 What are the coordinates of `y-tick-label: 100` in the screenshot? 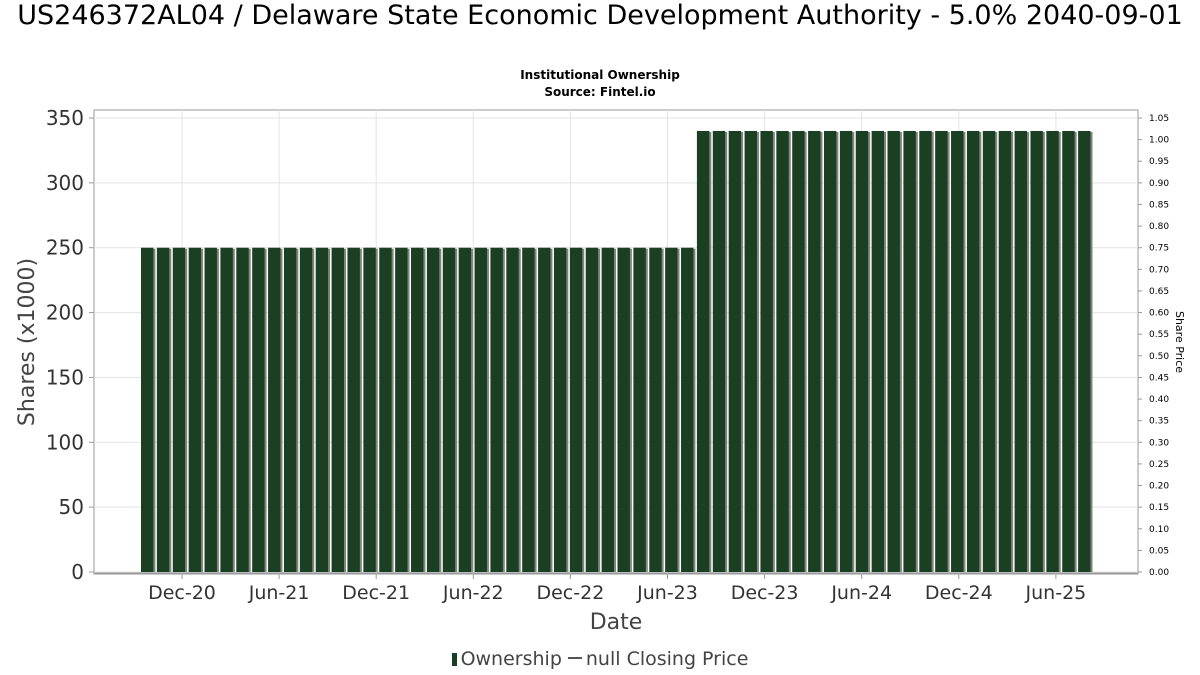 It's located at (65, 442).